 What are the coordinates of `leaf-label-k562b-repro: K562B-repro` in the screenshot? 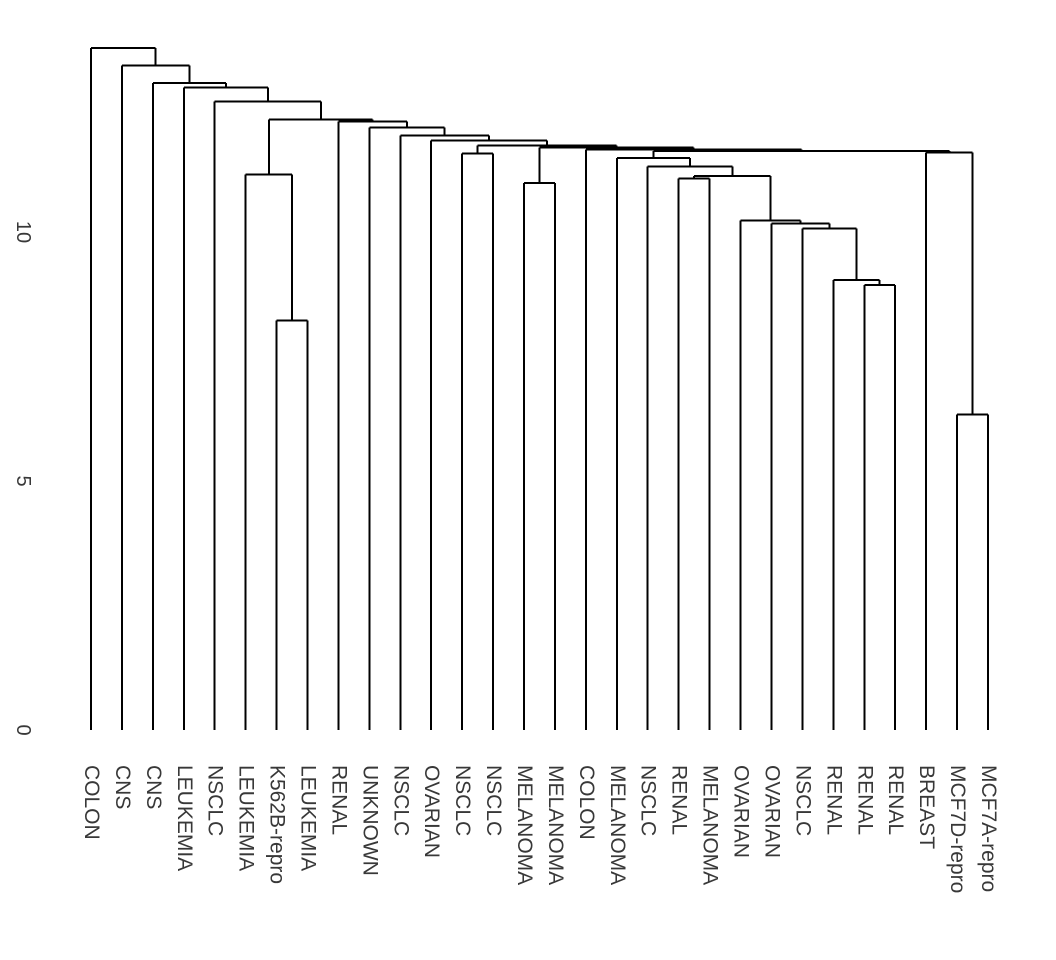 It's located at (277, 824).